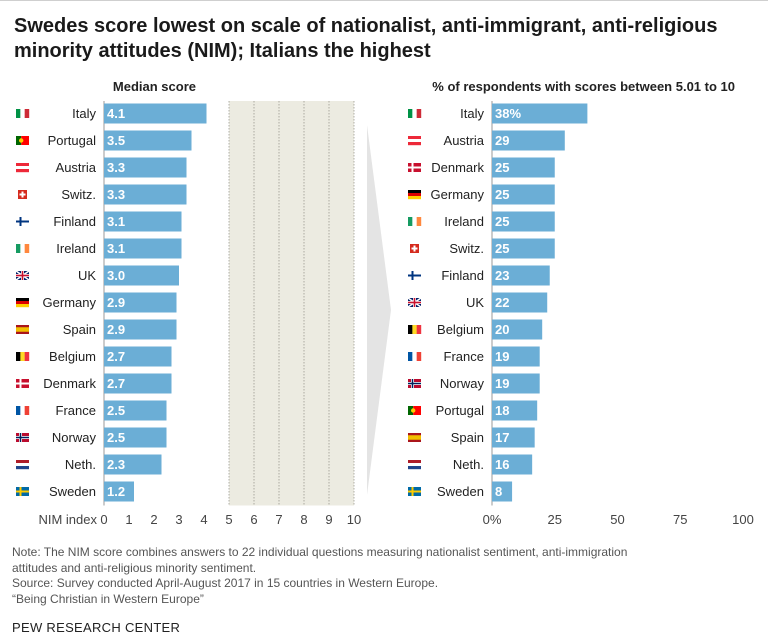 This screenshot has width=768, height=642. I want to click on value-label-portugal: 3.5, so click(116, 140).